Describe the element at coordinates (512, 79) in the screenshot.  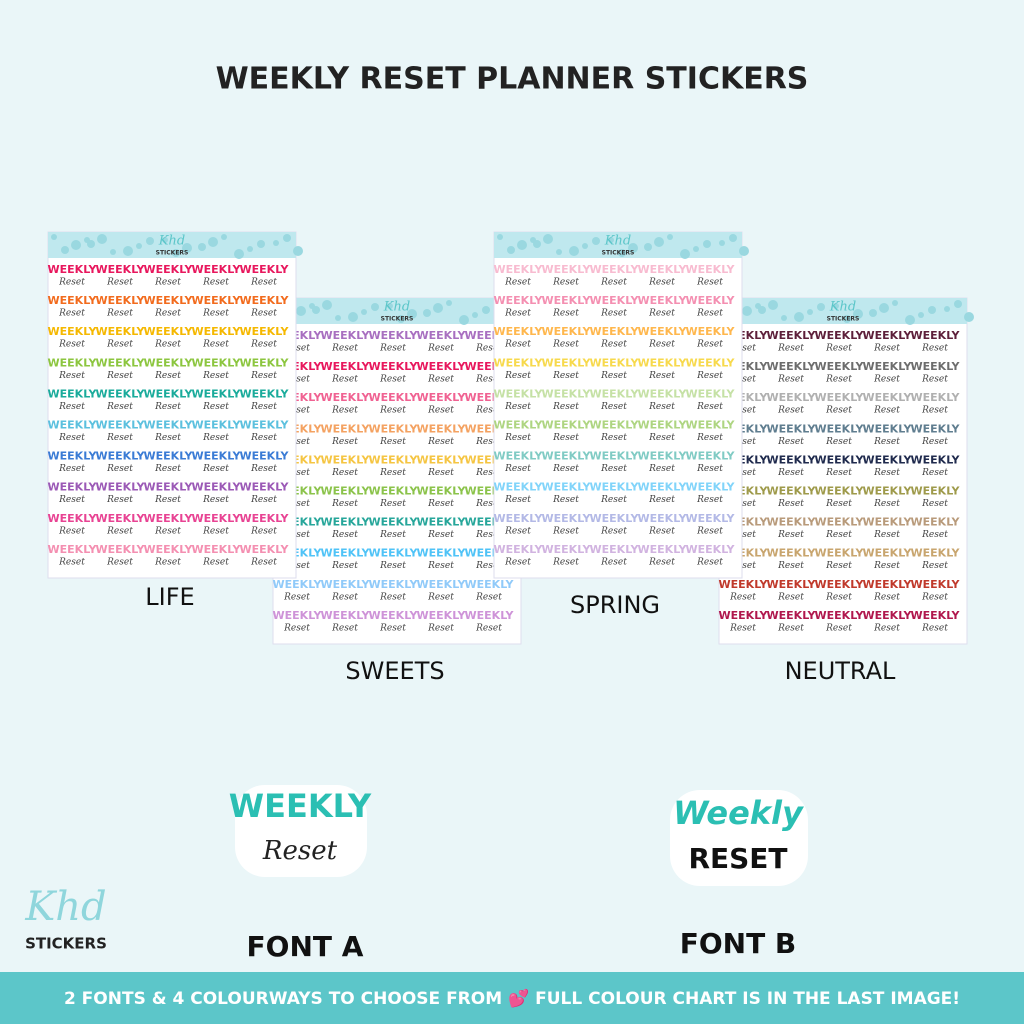
I see `title: WEEKLY RESET PLANNER STICKERS` at that location.